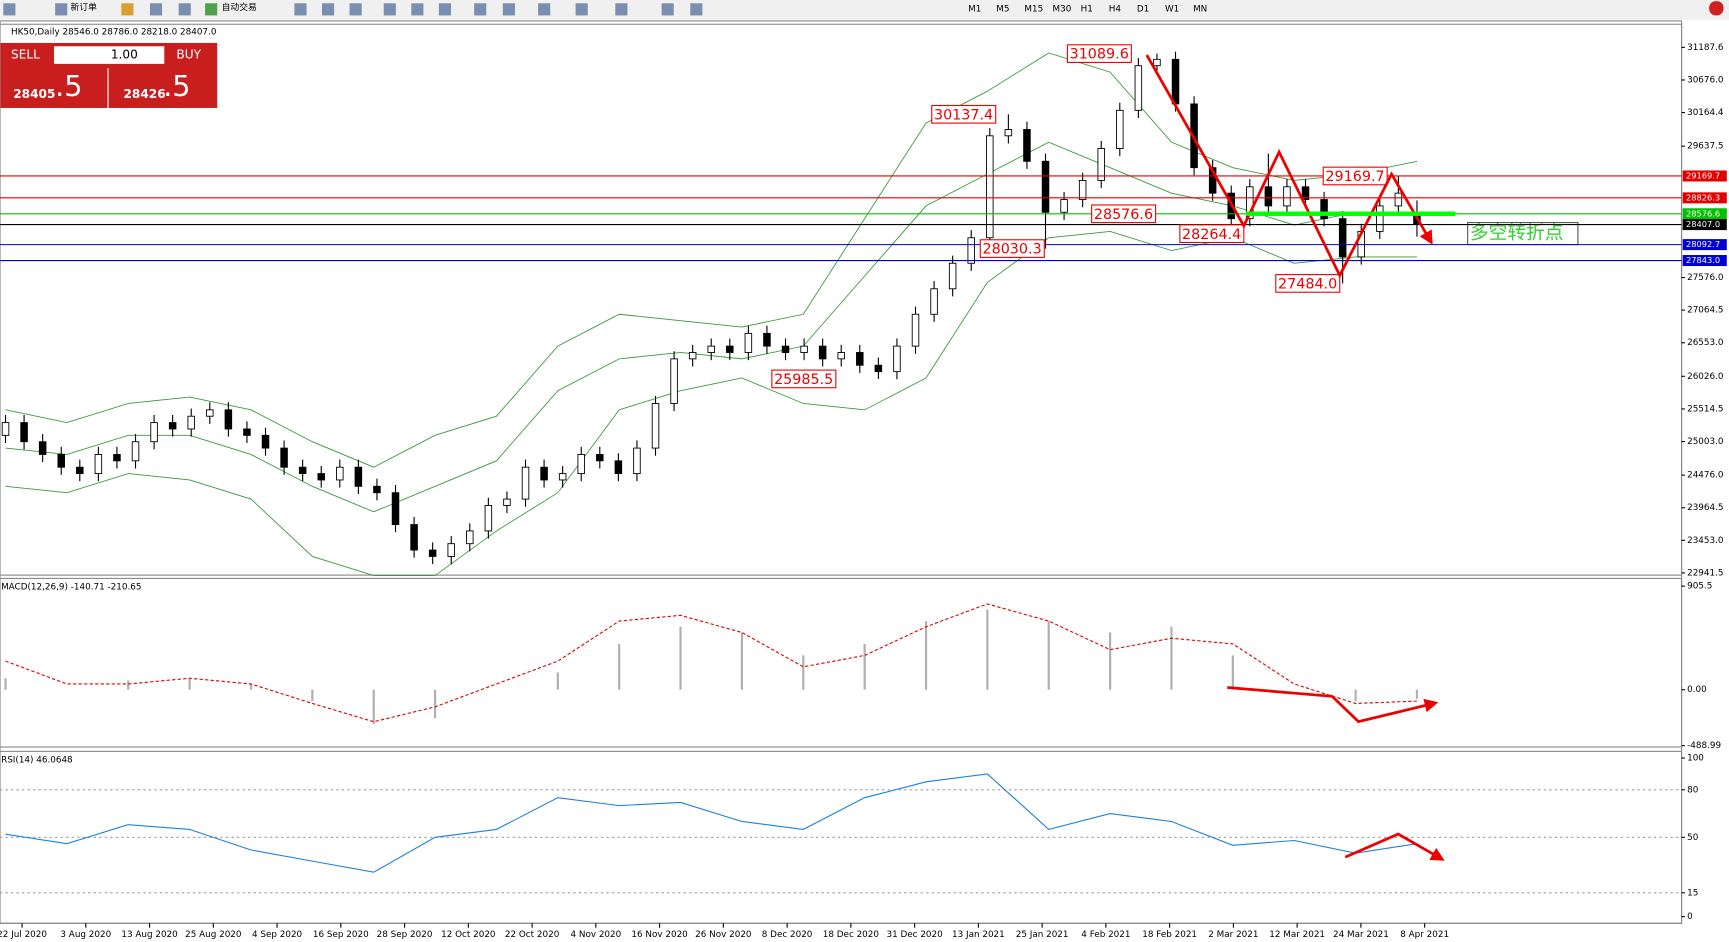 The width and height of the screenshot is (1729, 942). Describe the element at coordinates (23, 935) in the screenshot. I see `x-tick-label: 22 Jul 2020` at that location.